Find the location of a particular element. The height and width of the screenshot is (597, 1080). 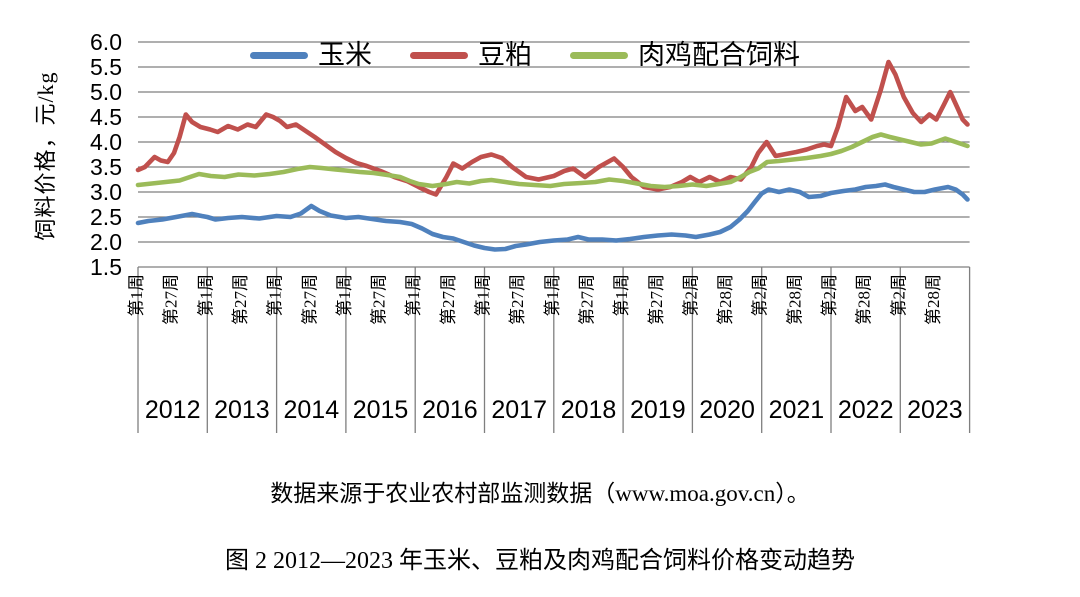

corn-line-swatch is located at coordinates (279, 55).